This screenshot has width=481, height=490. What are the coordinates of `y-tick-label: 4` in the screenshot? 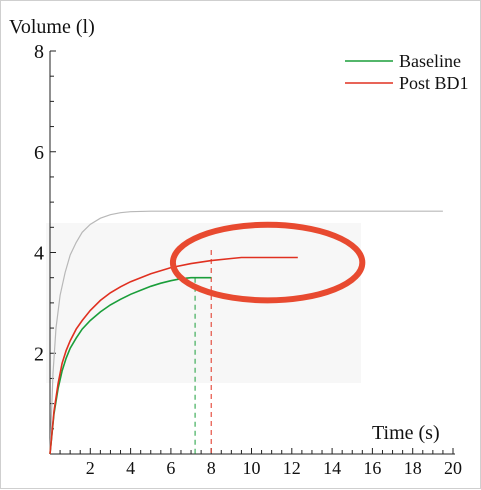 It's located at (39, 254).